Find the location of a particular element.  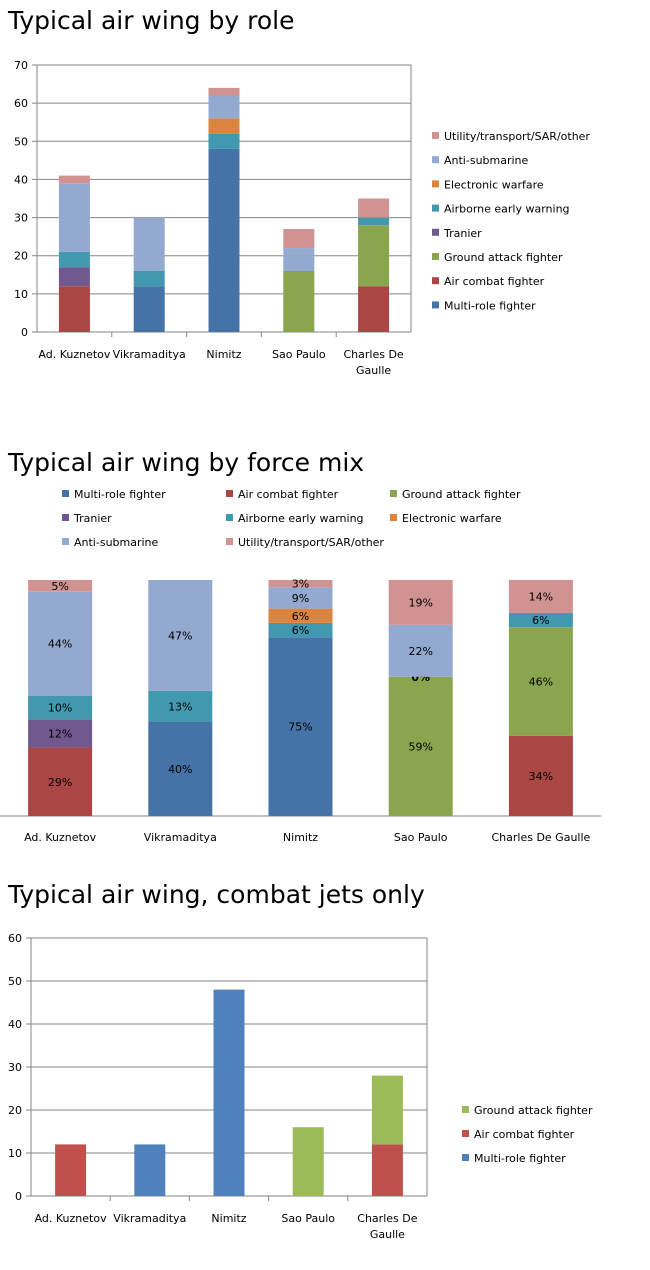

data-label: 47% is located at coordinates (180, 635).